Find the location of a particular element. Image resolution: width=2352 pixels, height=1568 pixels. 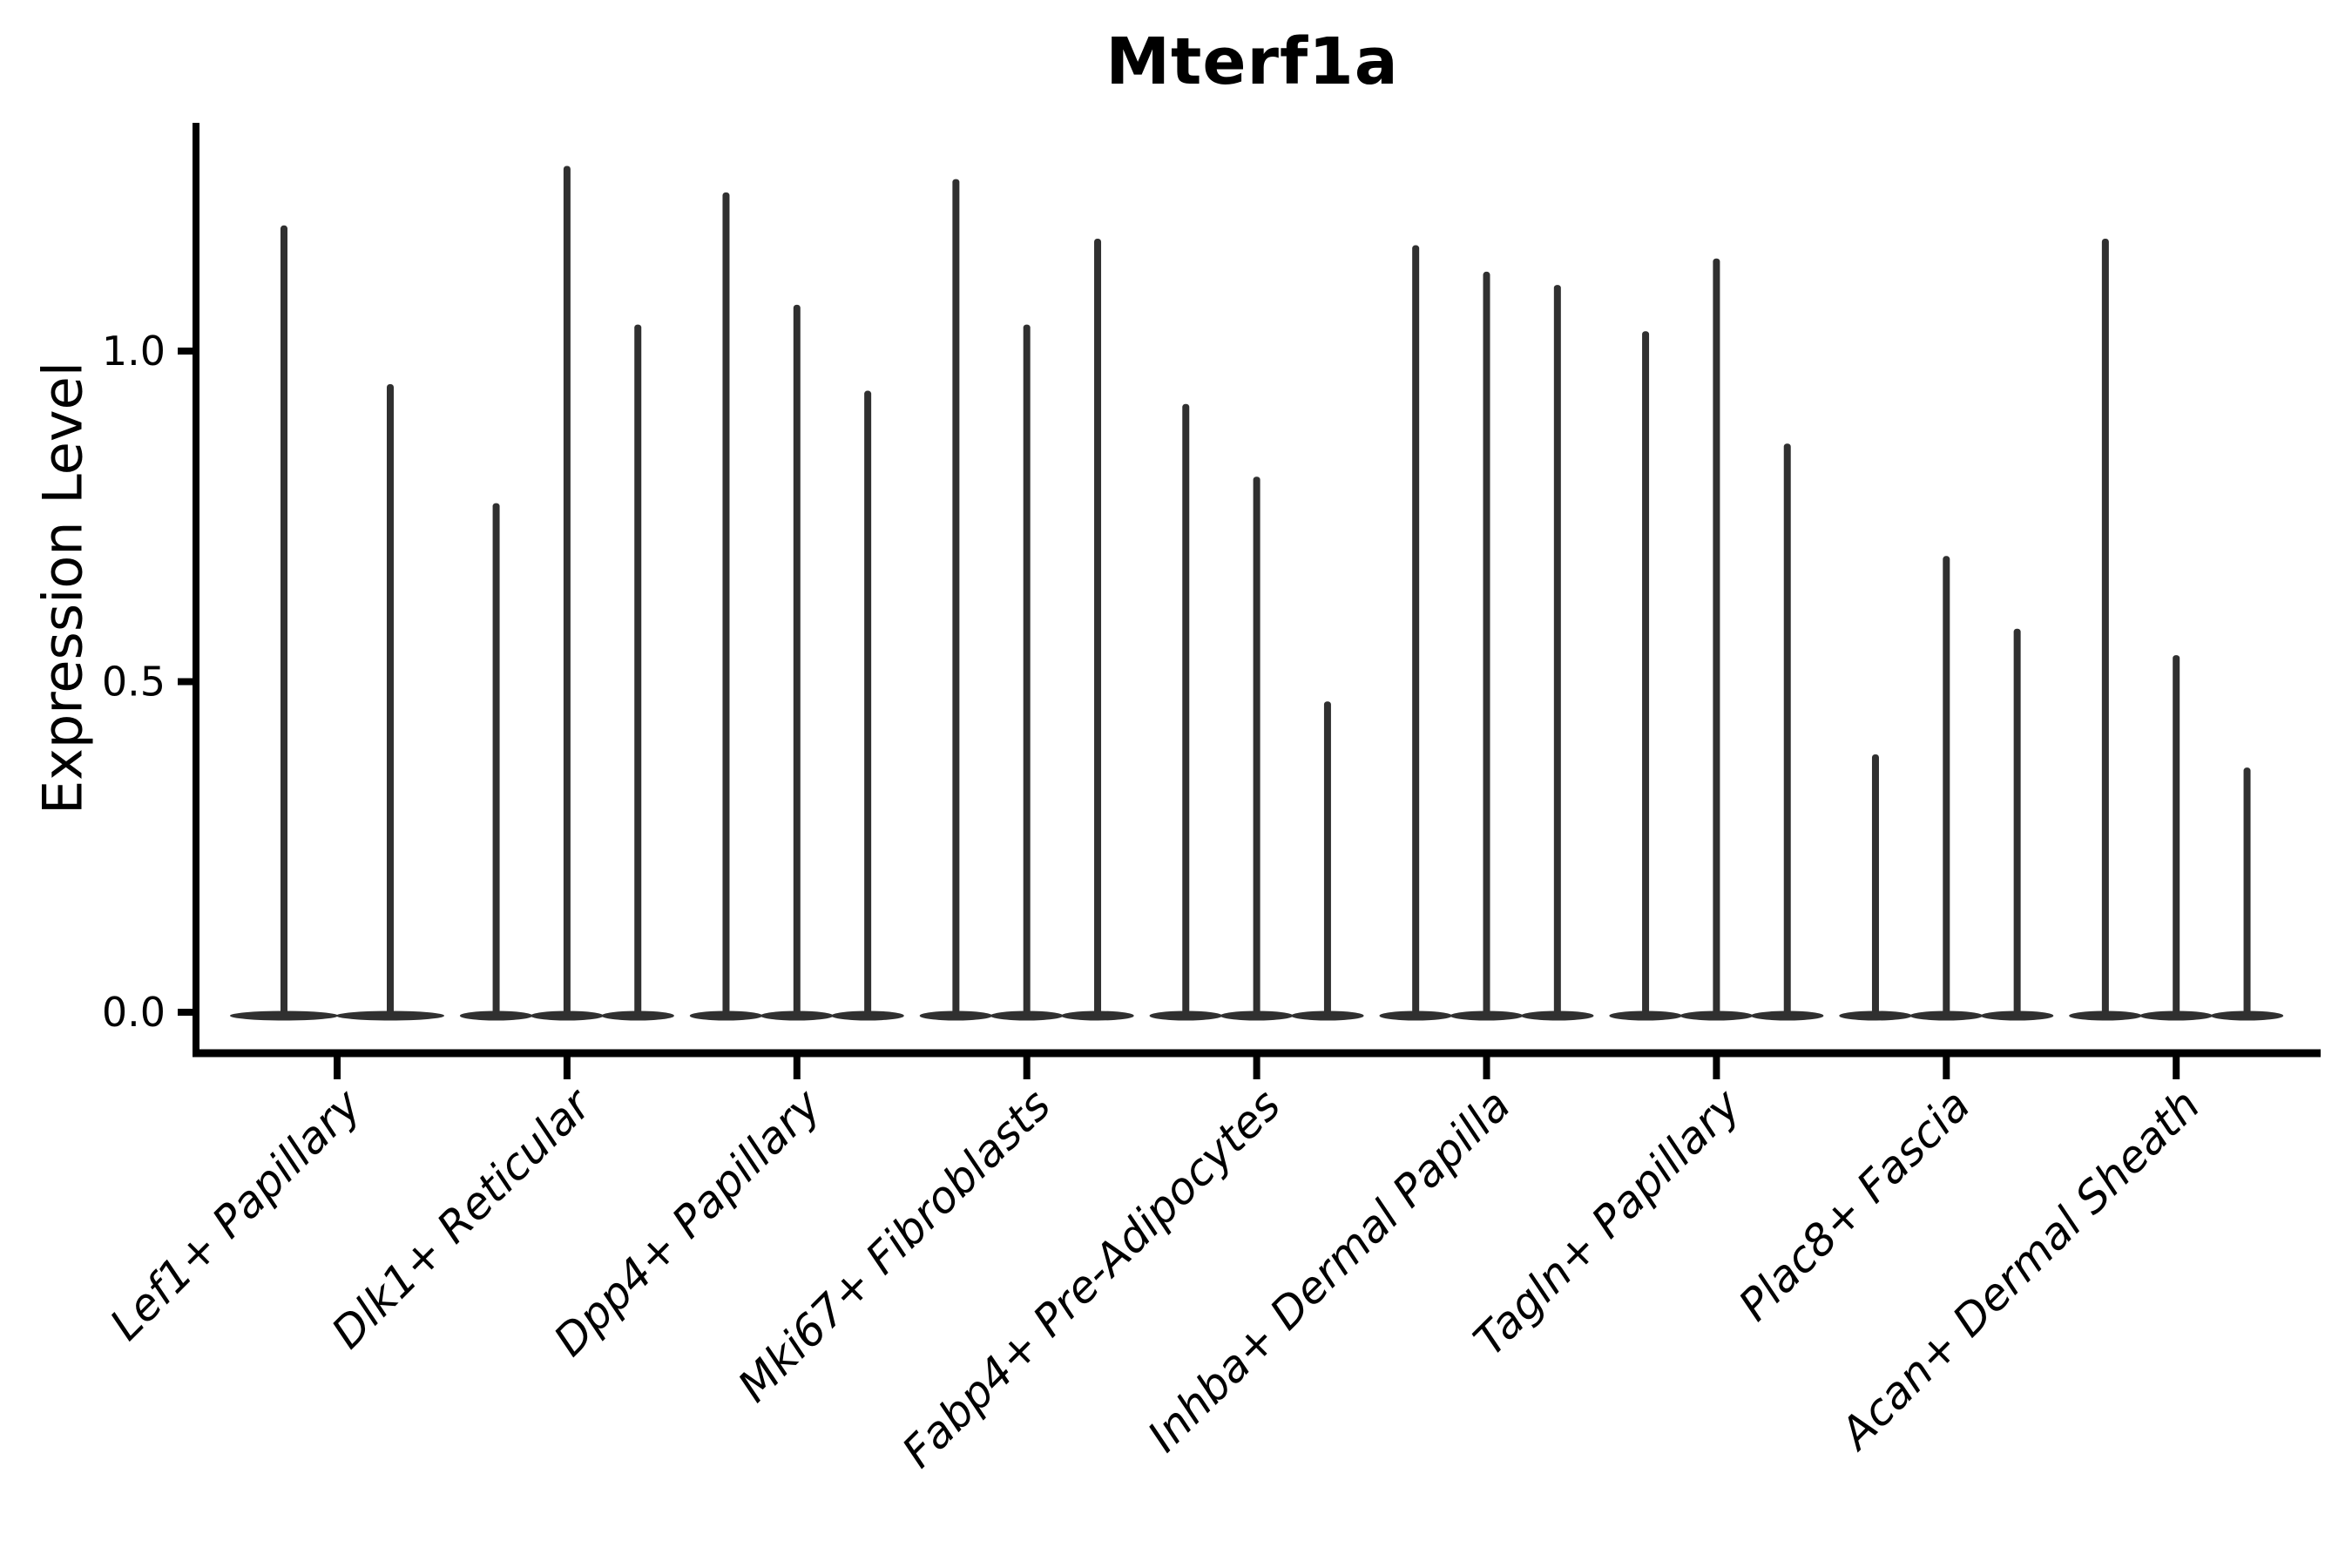

y-tick-label: 0.5 is located at coordinates (134, 682).